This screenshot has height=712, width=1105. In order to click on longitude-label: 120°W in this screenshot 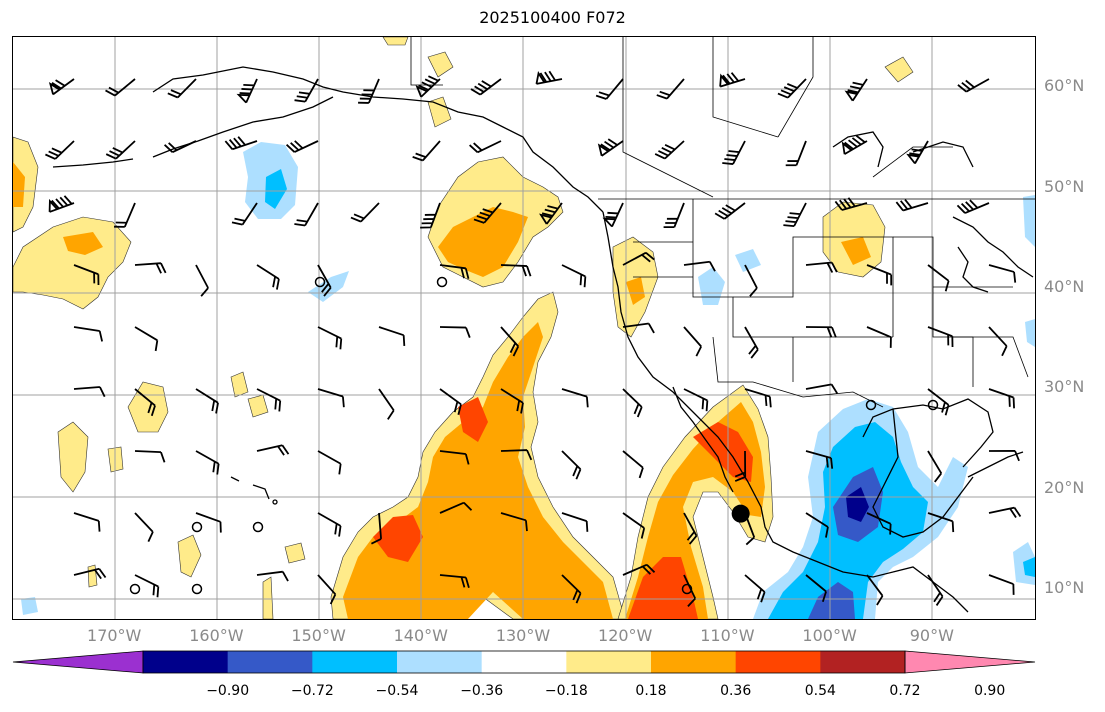, I will do `click(625, 635)`.